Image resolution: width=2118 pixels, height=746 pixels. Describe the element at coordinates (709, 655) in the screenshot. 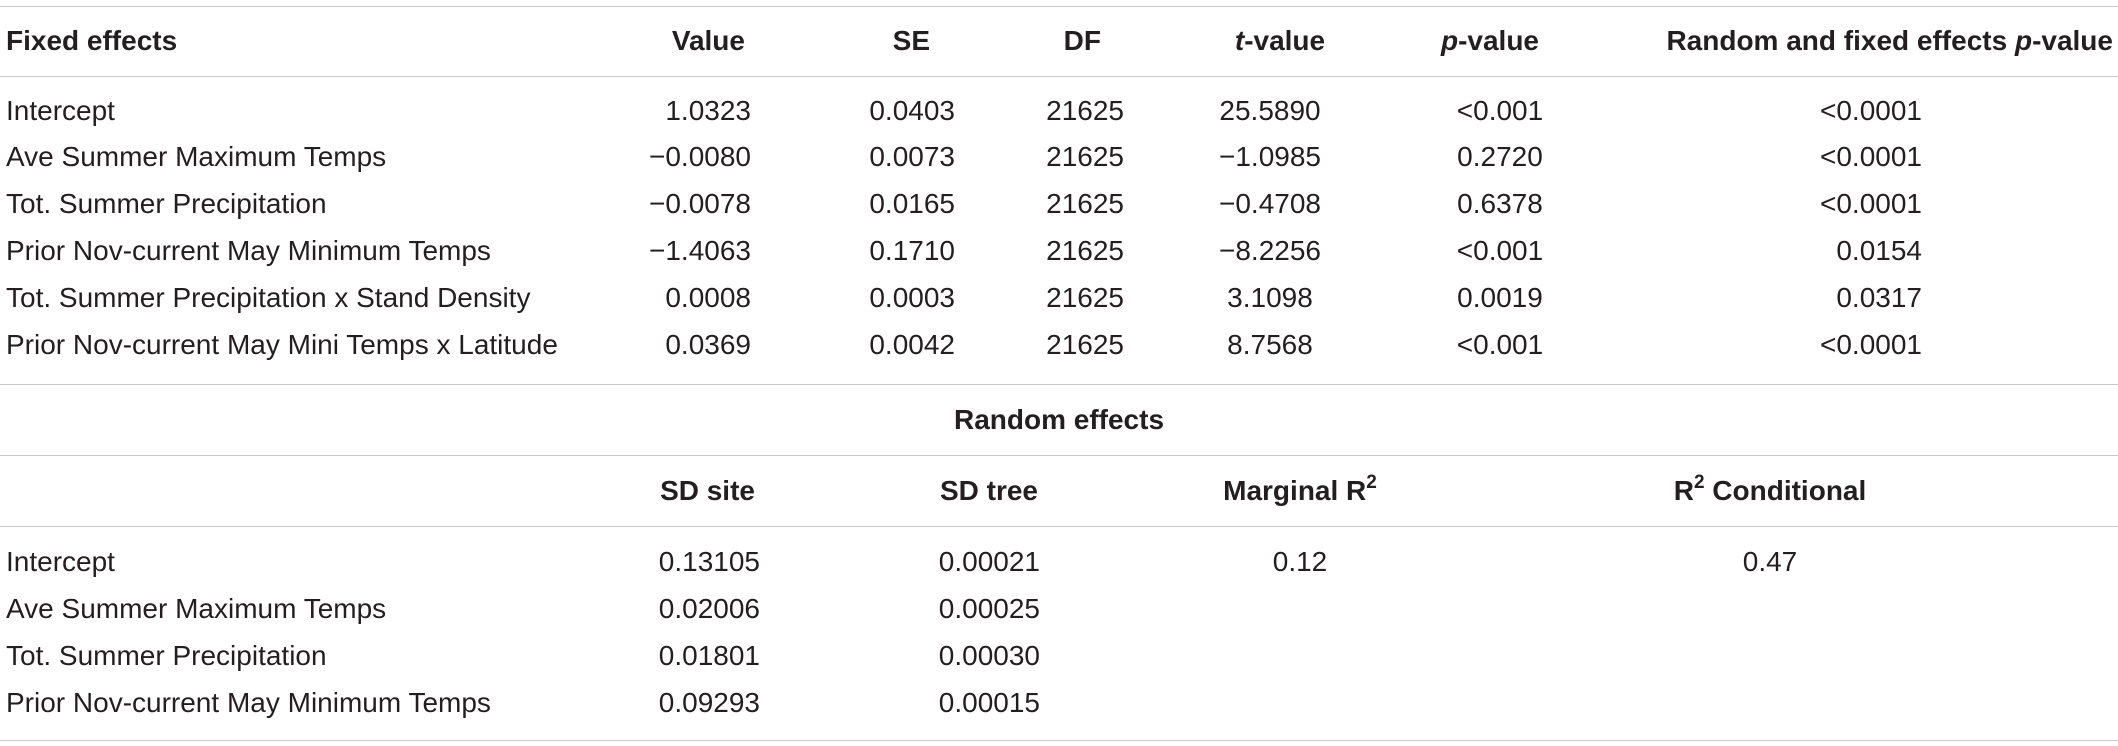

I see `sd-site-cell: 0.01801` at that location.